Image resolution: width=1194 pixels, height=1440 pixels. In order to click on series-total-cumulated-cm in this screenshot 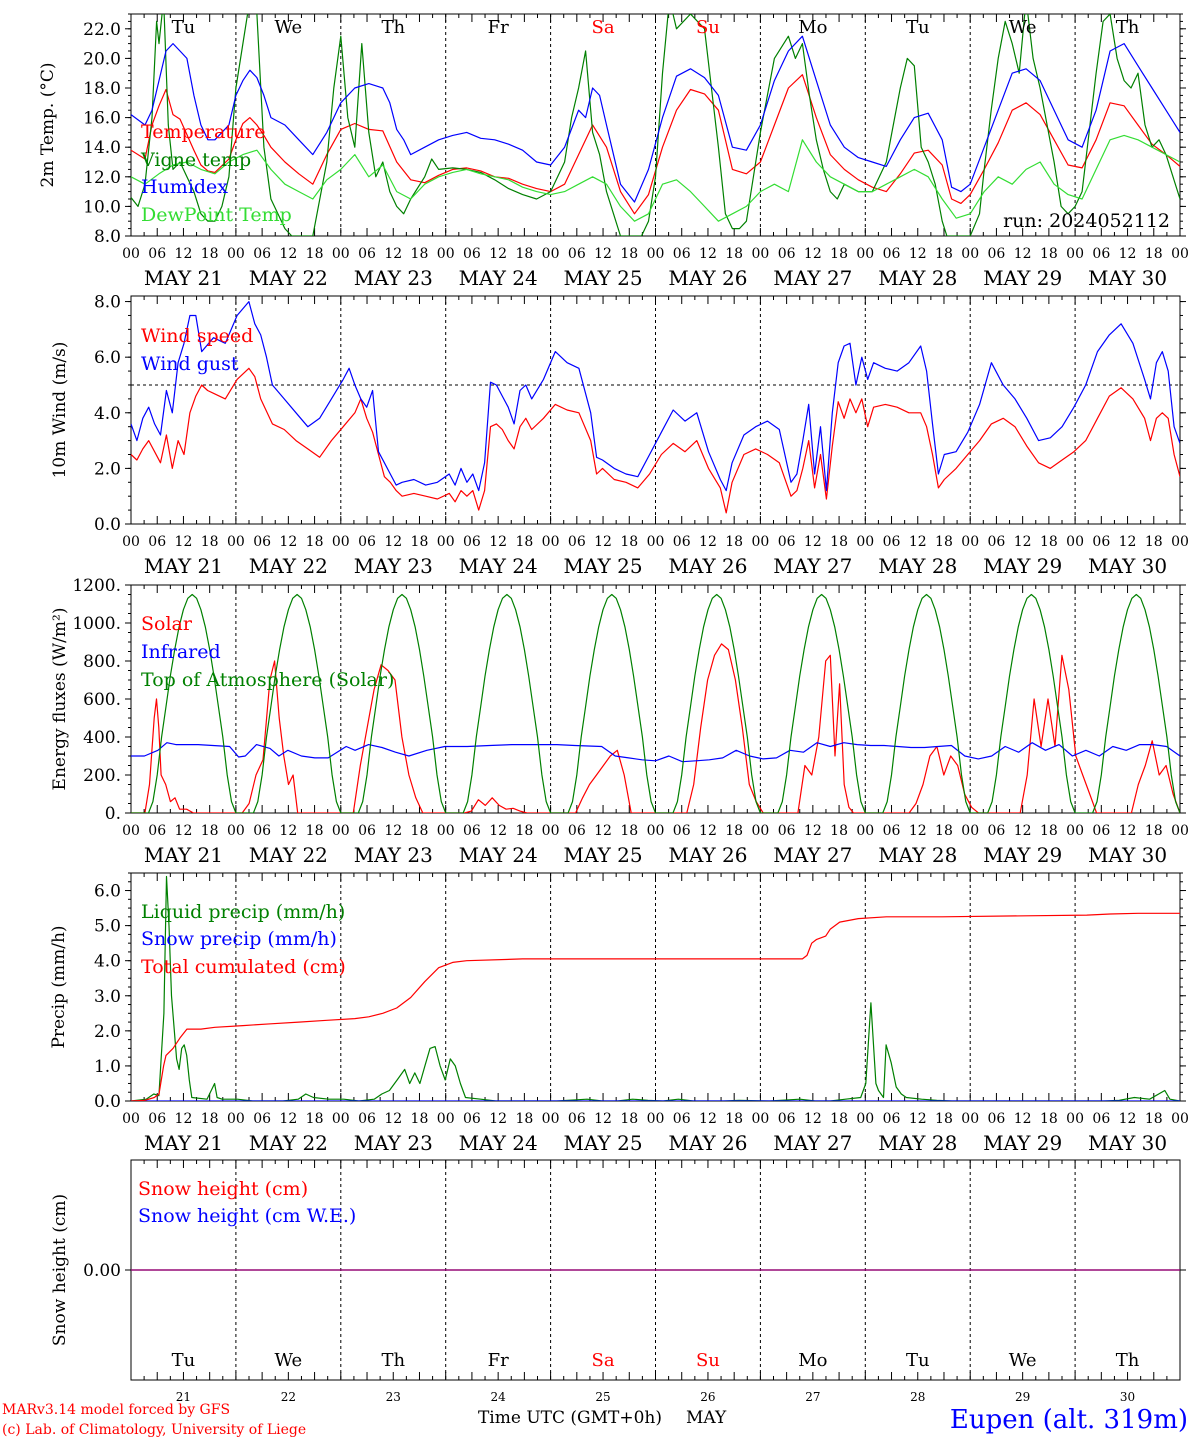, I will do `click(655, 1006)`.